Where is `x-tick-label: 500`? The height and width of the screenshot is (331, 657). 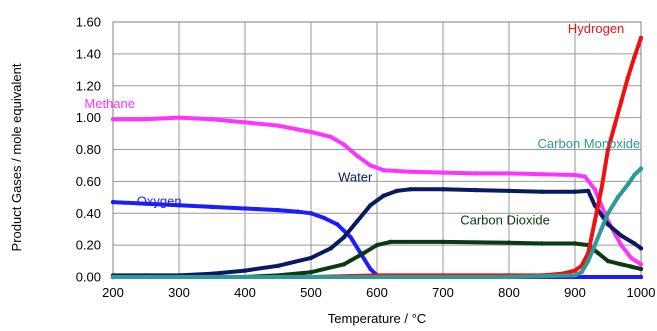 x-tick-label: 500 is located at coordinates (311, 292).